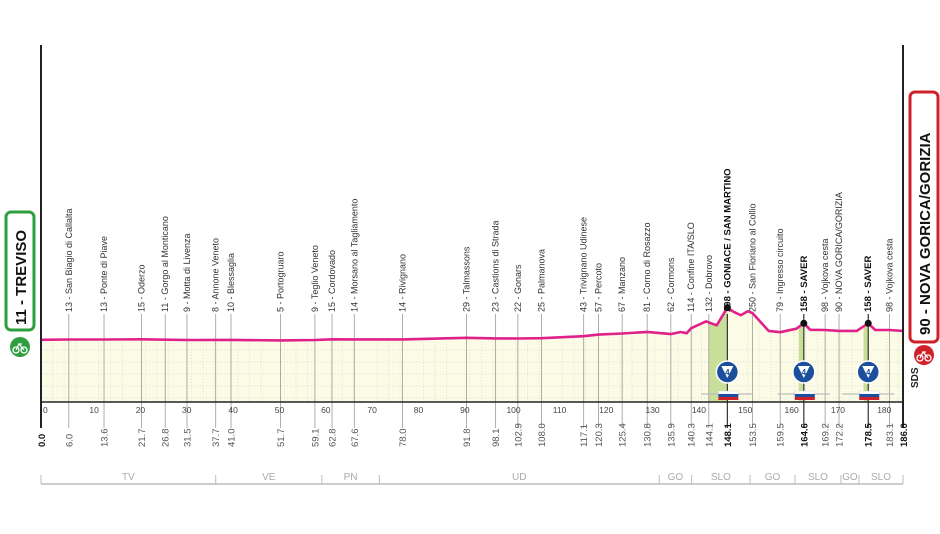  I want to click on x-tick-label: 100, so click(513, 410).